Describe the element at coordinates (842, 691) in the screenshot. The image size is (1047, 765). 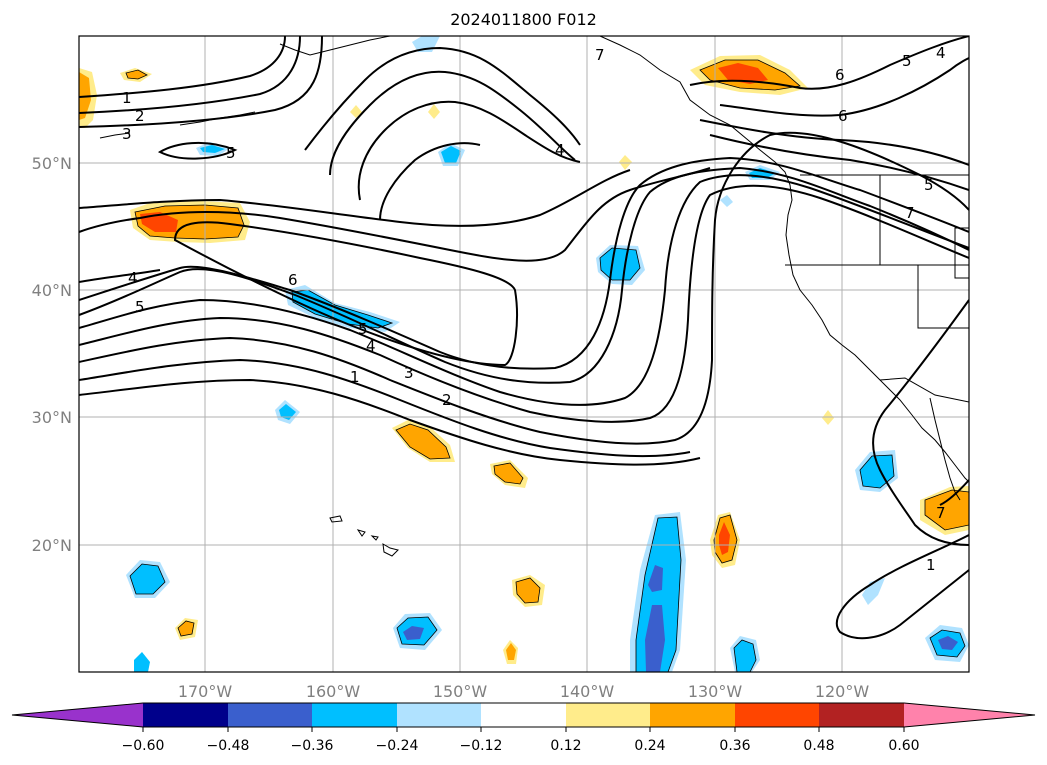
I see `lon-label: 120°W` at that location.